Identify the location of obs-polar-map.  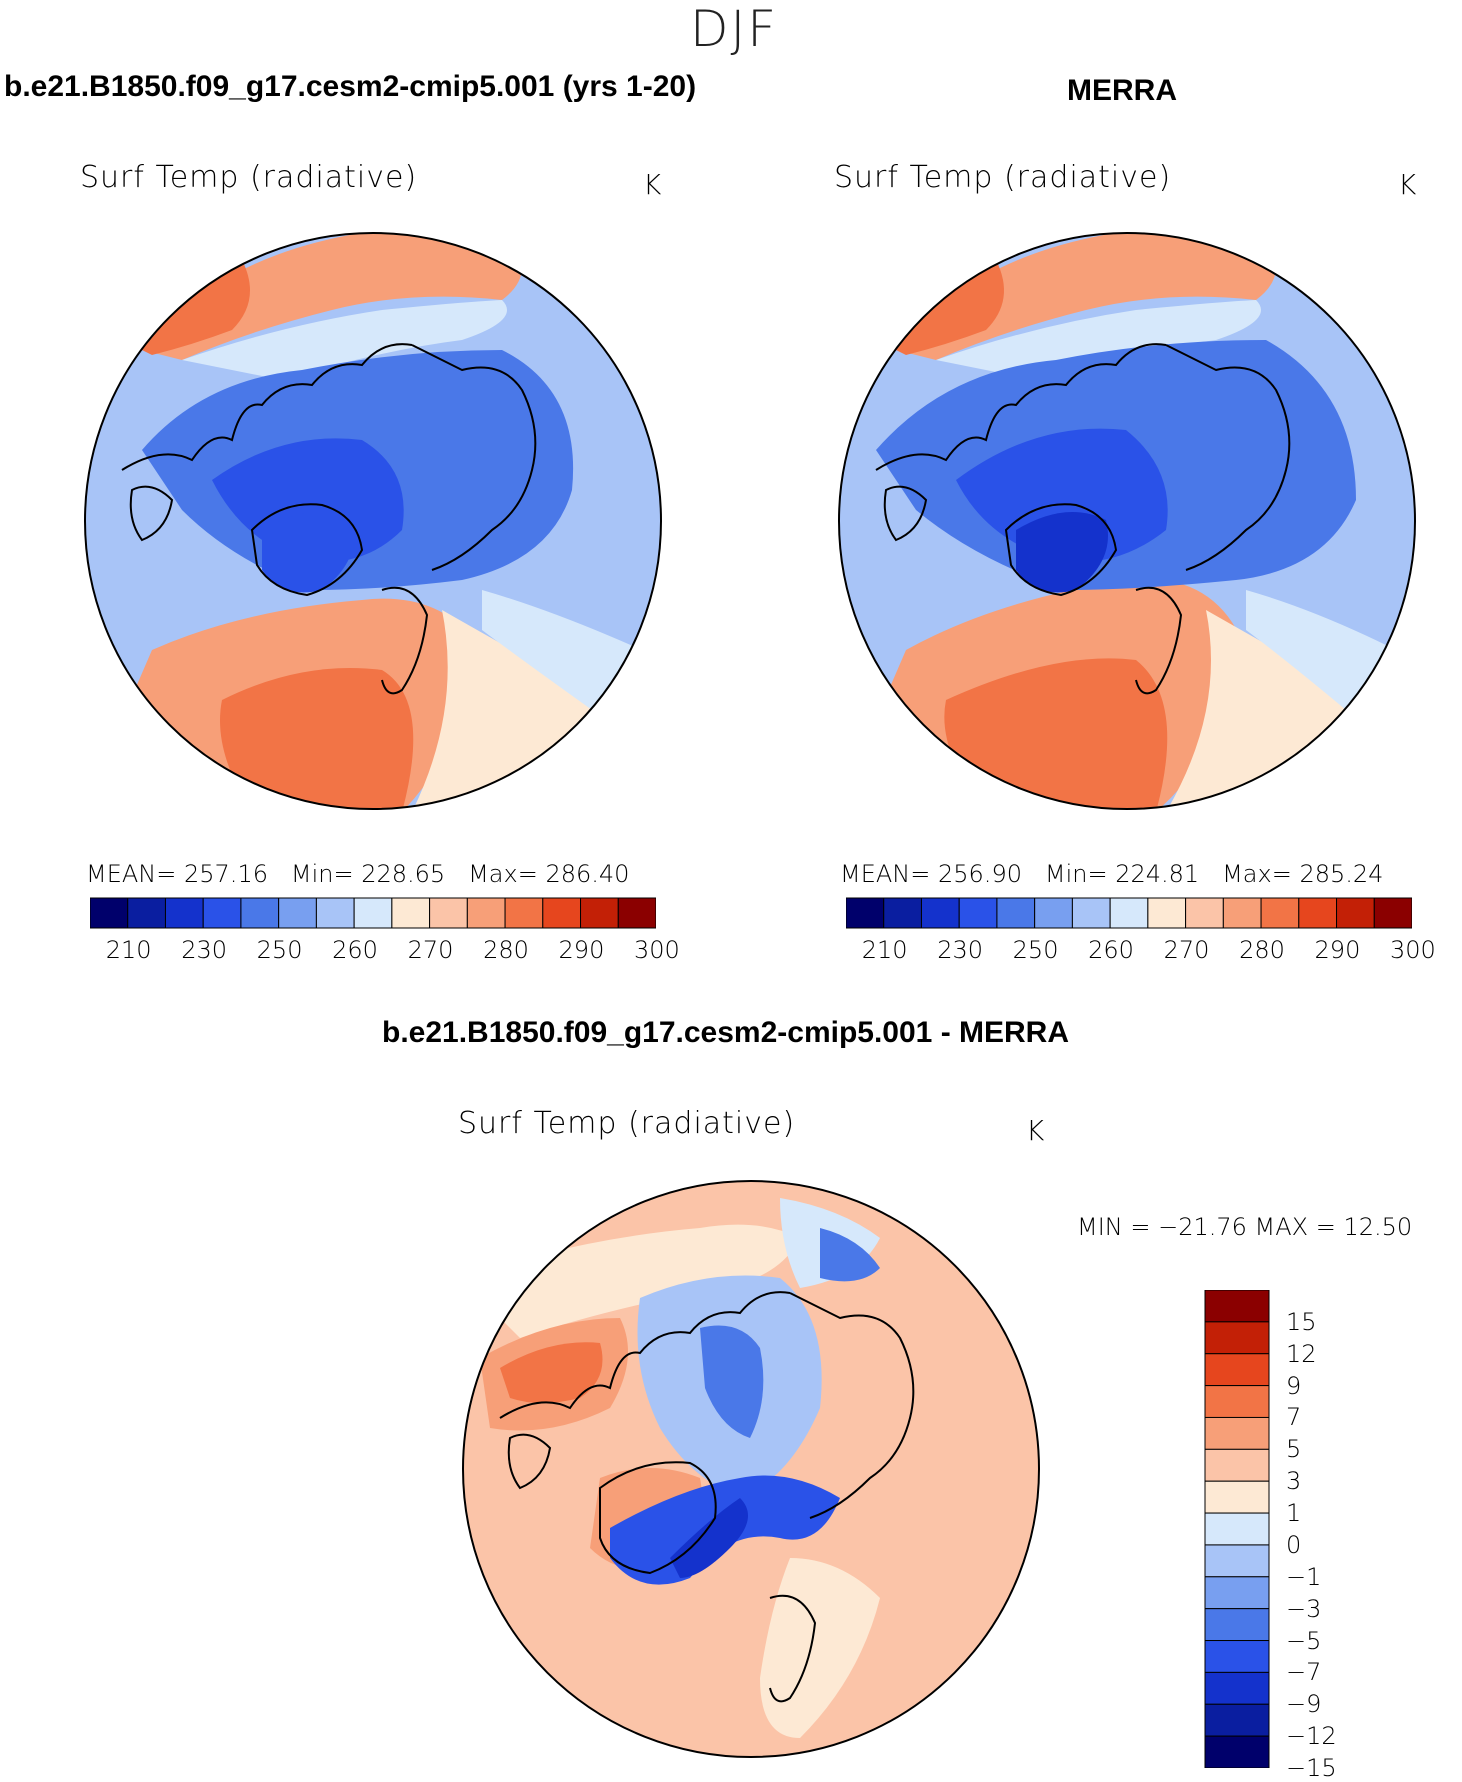
(1127, 521).